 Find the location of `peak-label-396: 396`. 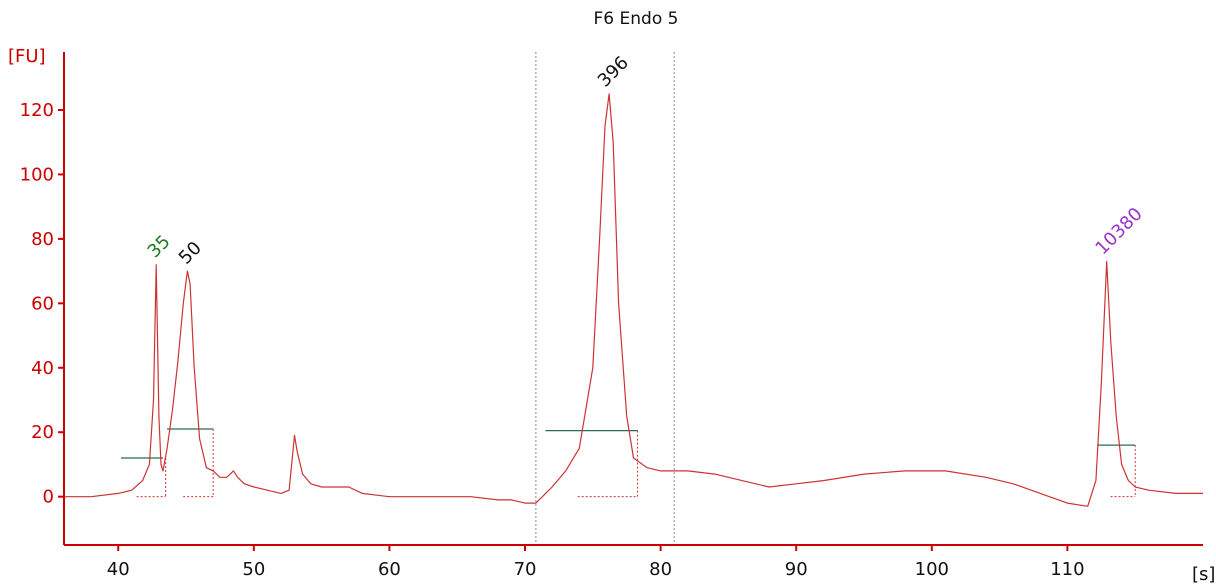

peak-label-396: 396 is located at coordinates (613, 71).